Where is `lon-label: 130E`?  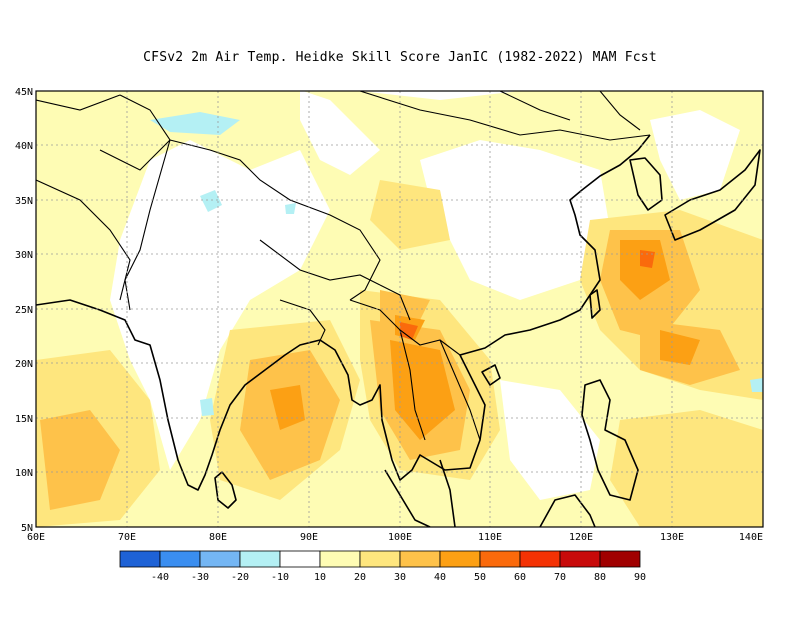 lon-label: 130E is located at coordinates (672, 537).